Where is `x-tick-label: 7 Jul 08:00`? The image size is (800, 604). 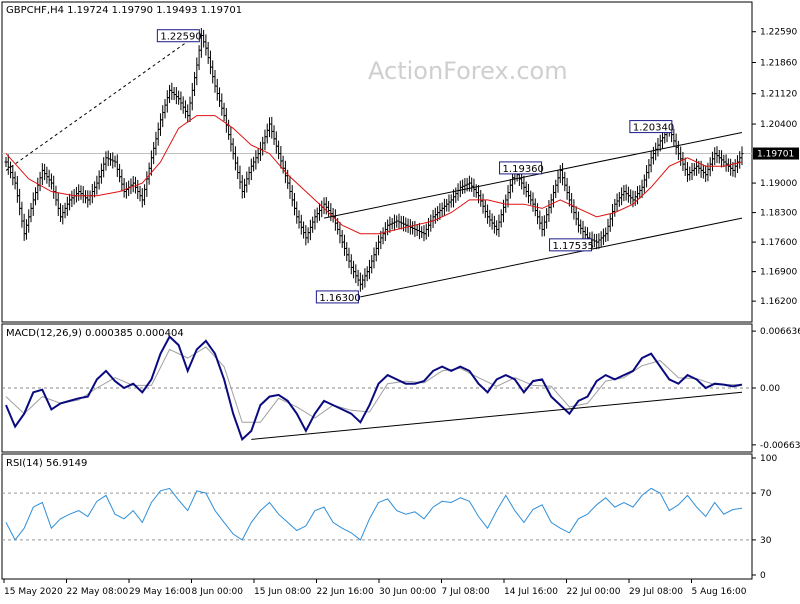 x-tick-label: 7 Jul 08:00 is located at coordinates (466, 592).